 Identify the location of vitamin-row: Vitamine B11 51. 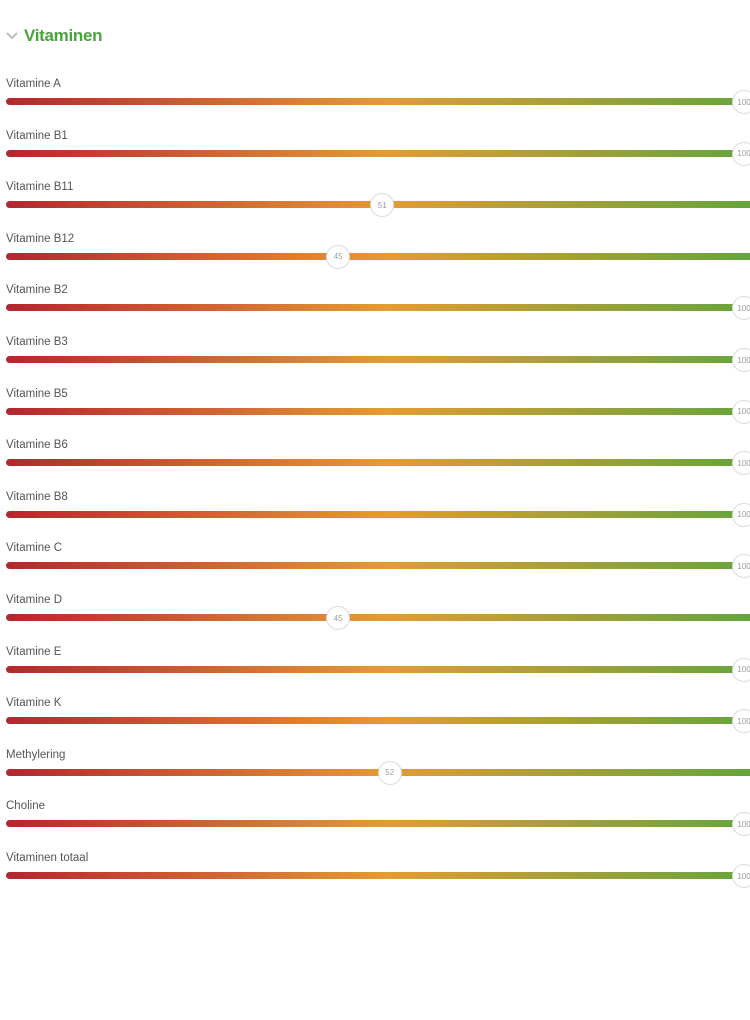
(375, 201).